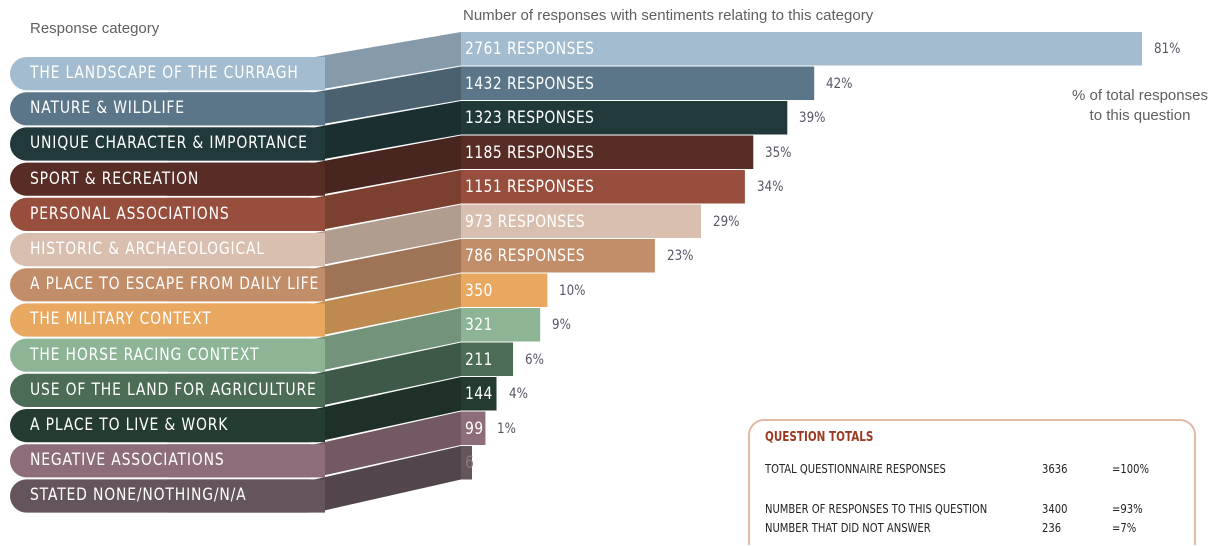 This screenshot has width=1230, height=546. I want to click on category-label: UNIQUE CHARACTER & IMPORTANCE, so click(169, 143).